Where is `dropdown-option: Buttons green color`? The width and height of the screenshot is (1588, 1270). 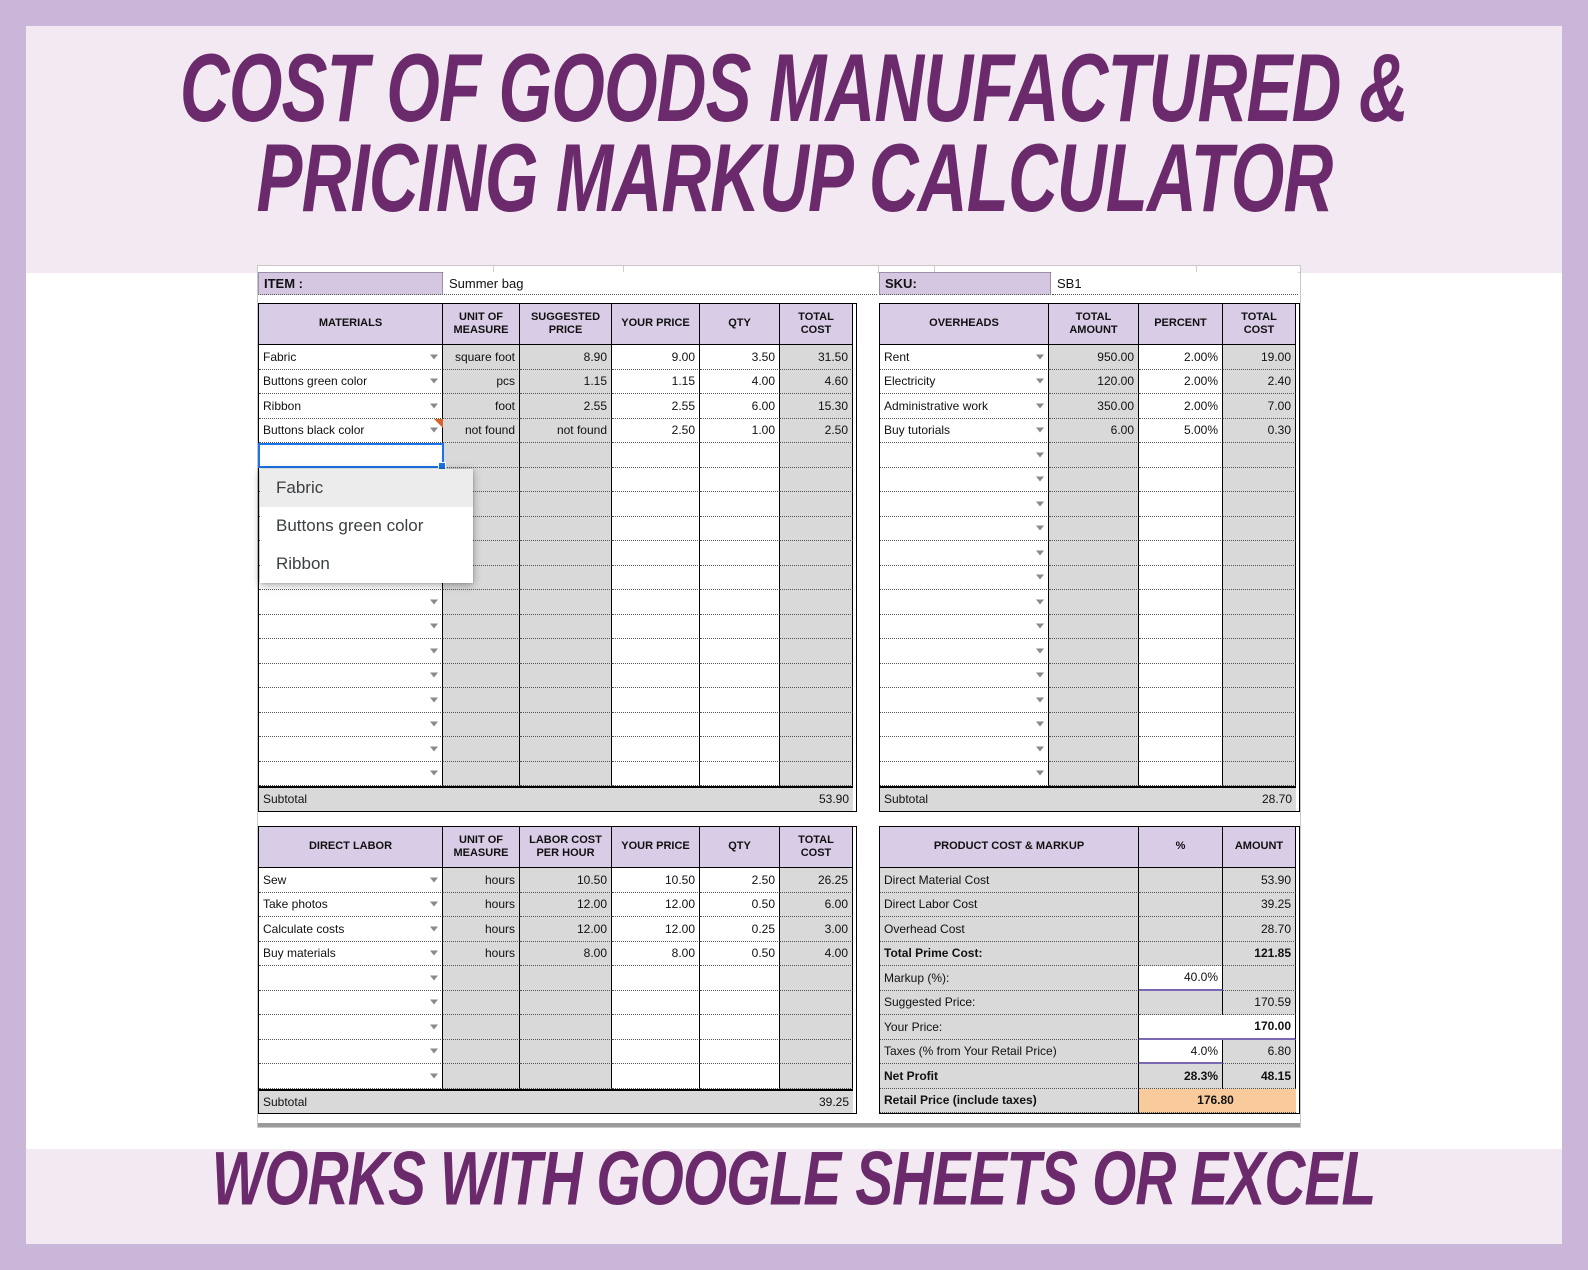 dropdown-option: Buttons green color is located at coordinates (350, 525).